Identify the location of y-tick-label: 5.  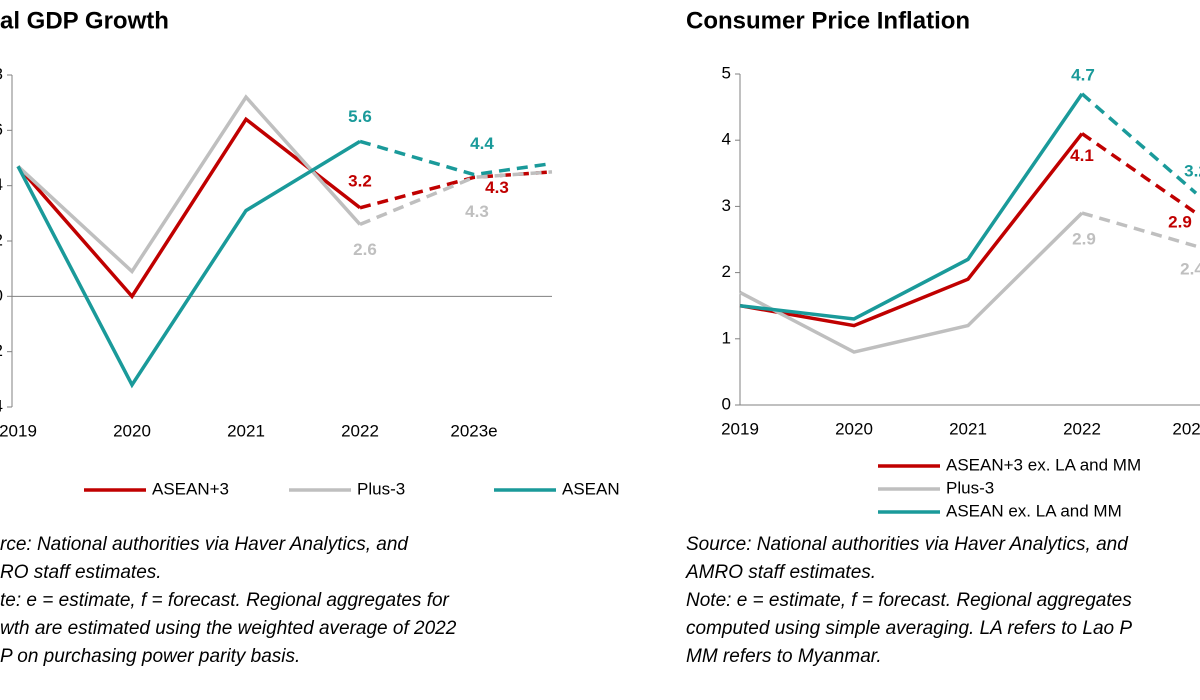
(726, 72).